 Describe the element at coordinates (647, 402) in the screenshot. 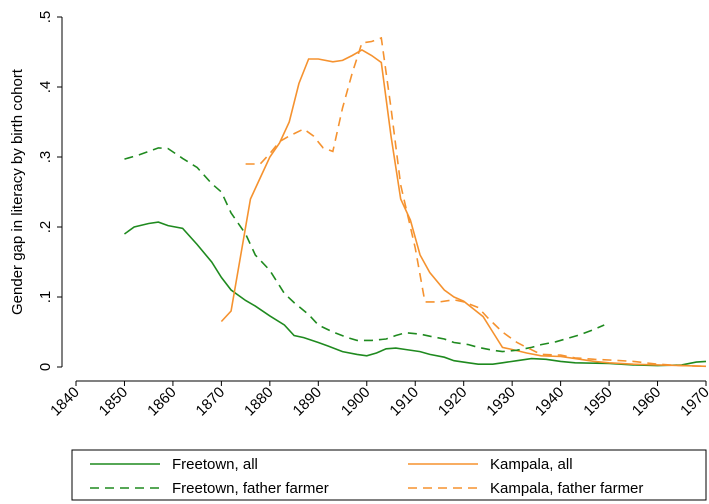

I see `x-tick-label: 1960` at that location.